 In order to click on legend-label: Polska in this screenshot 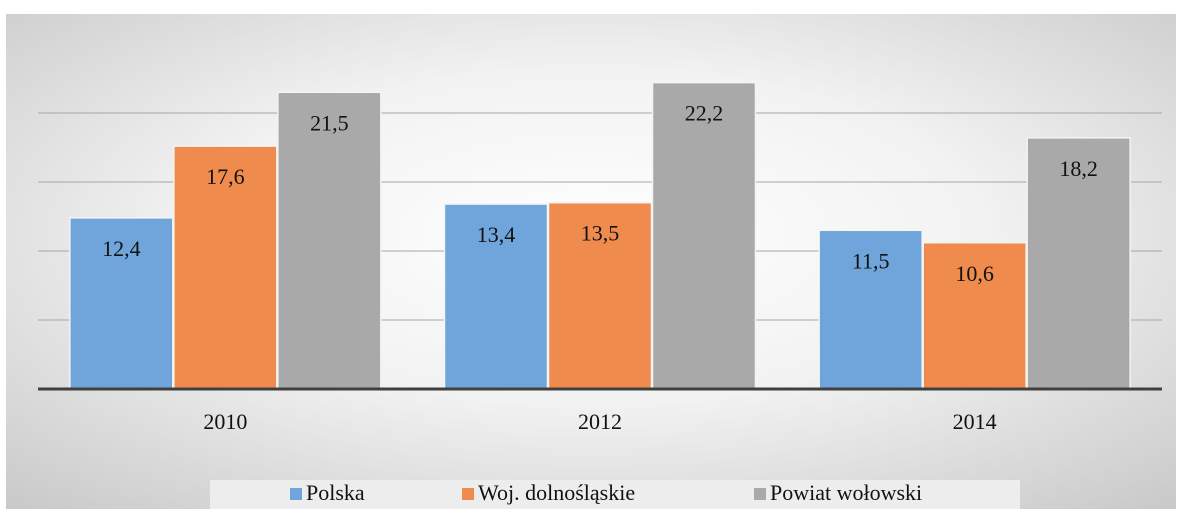, I will do `click(335, 492)`.